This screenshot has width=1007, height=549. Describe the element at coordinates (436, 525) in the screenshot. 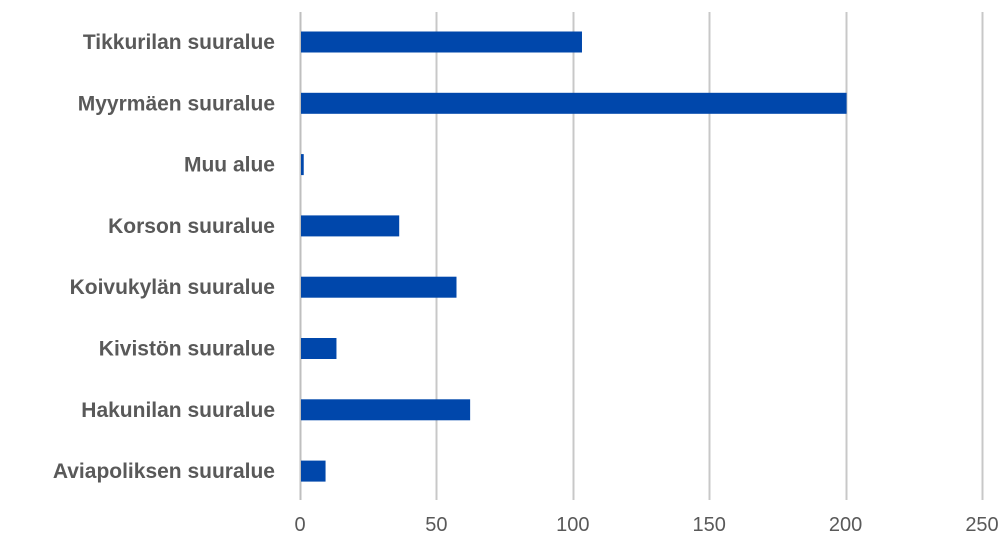

I see `x-tick-label-50: 50` at that location.